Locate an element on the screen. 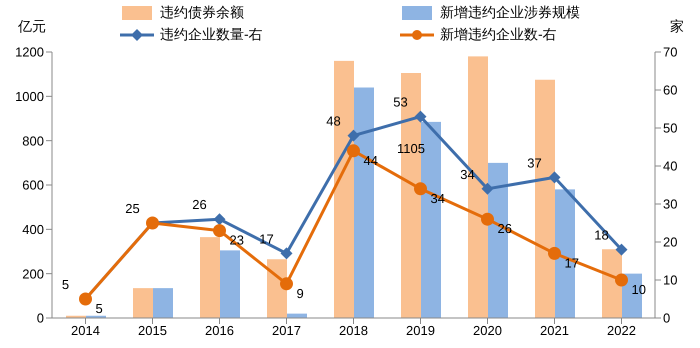 The width and height of the screenshot is (700, 348). data-label: 18 is located at coordinates (601, 235).